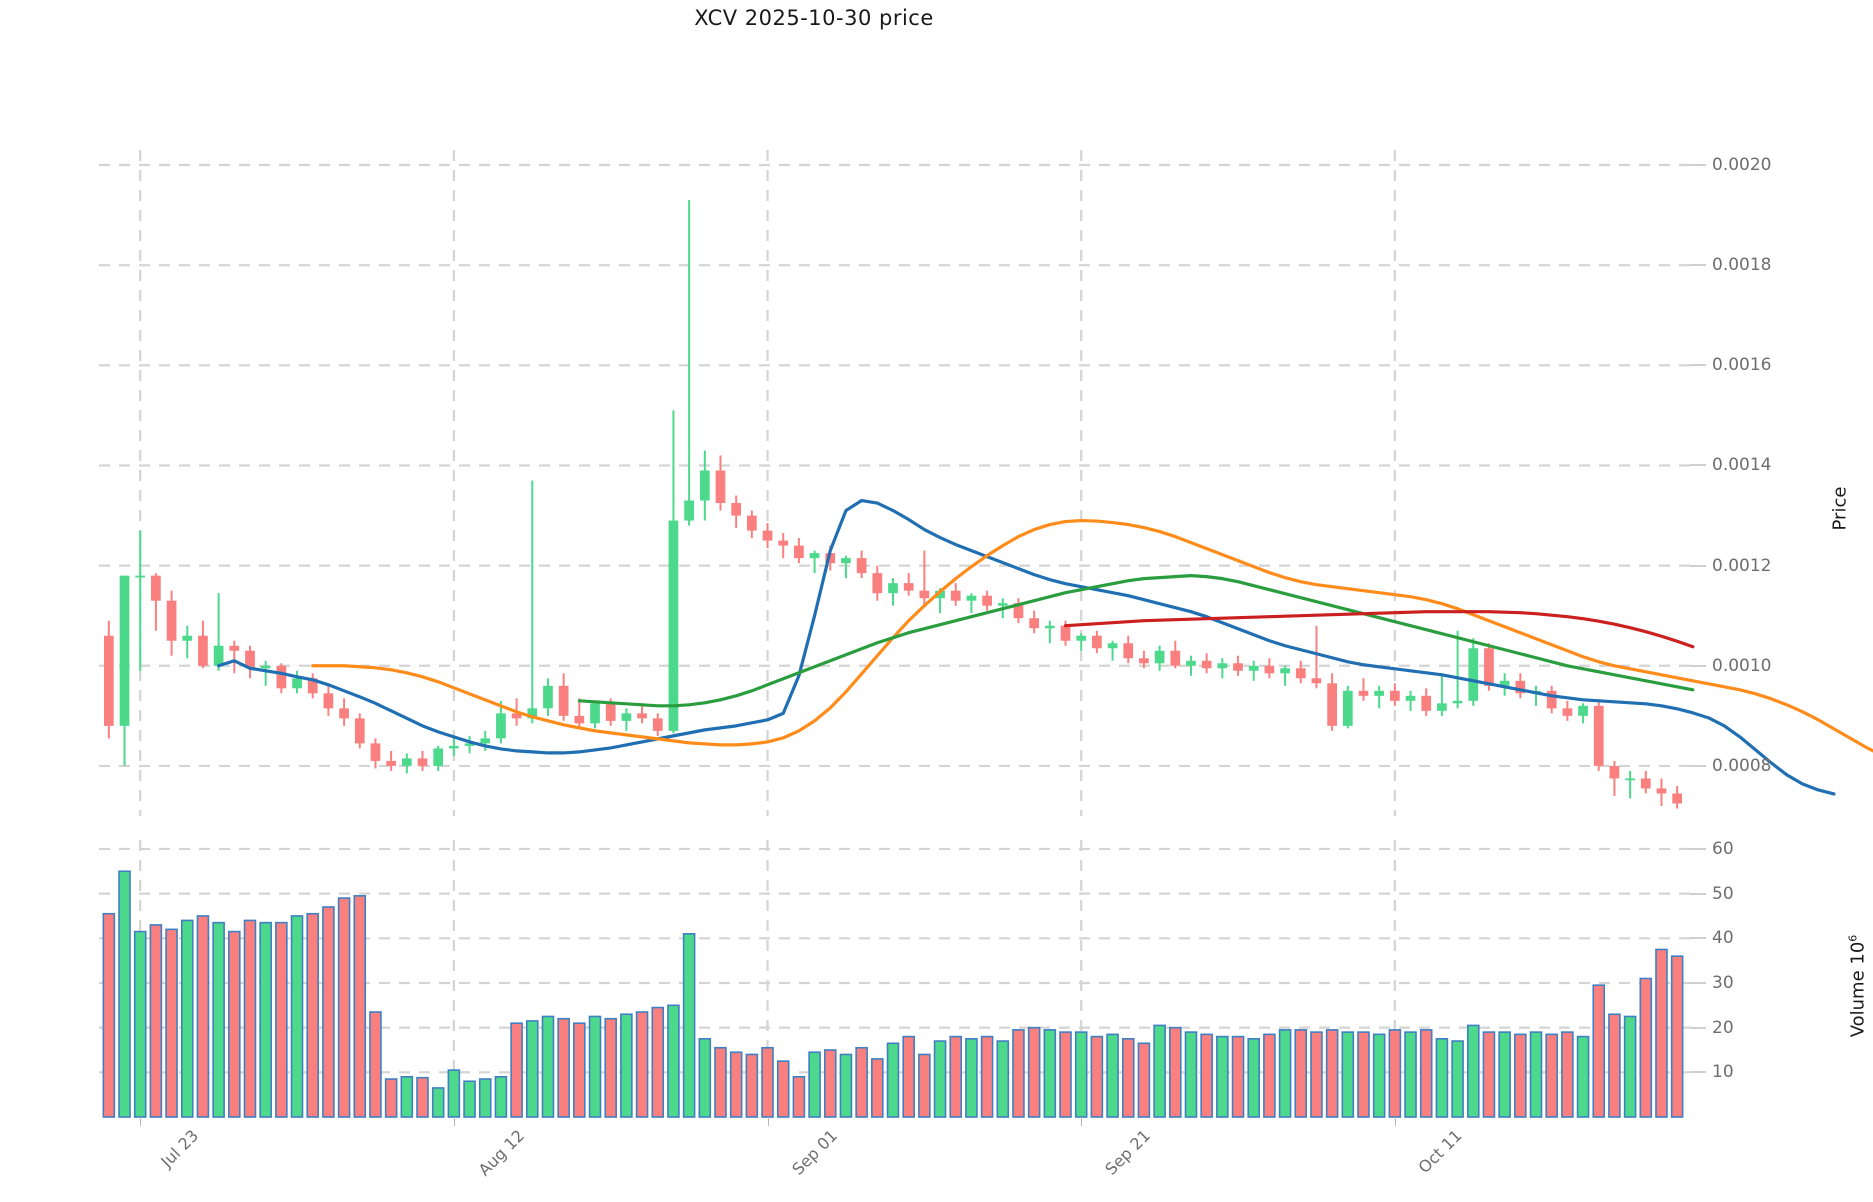 This screenshot has width=1873, height=1202. I want to click on x-tick-label: Oct 11, so click(1440, 1151).